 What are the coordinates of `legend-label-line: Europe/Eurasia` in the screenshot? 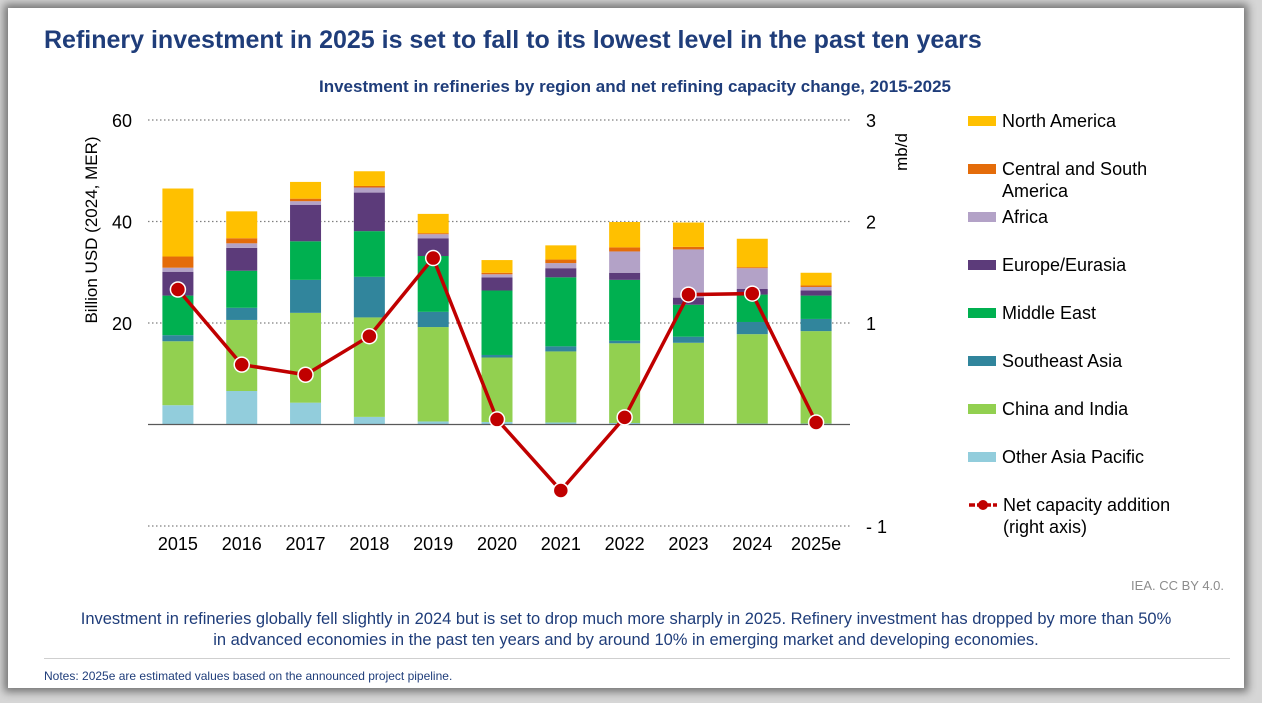 It's located at (1064, 265).